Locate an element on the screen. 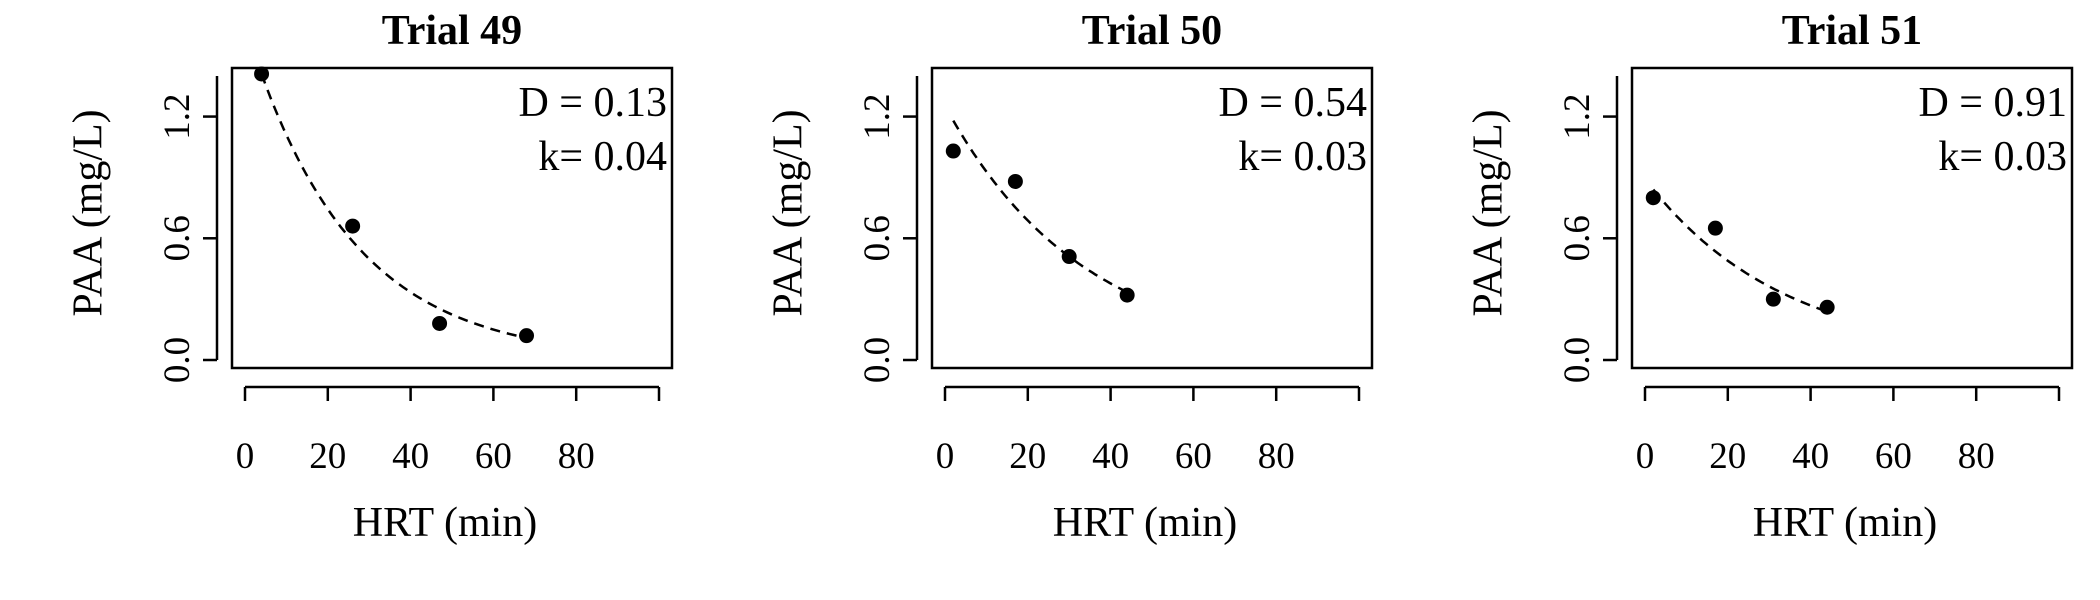 The image size is (2100, 600). chart-title: Trial 50 is located at coordinates (1152, 31).